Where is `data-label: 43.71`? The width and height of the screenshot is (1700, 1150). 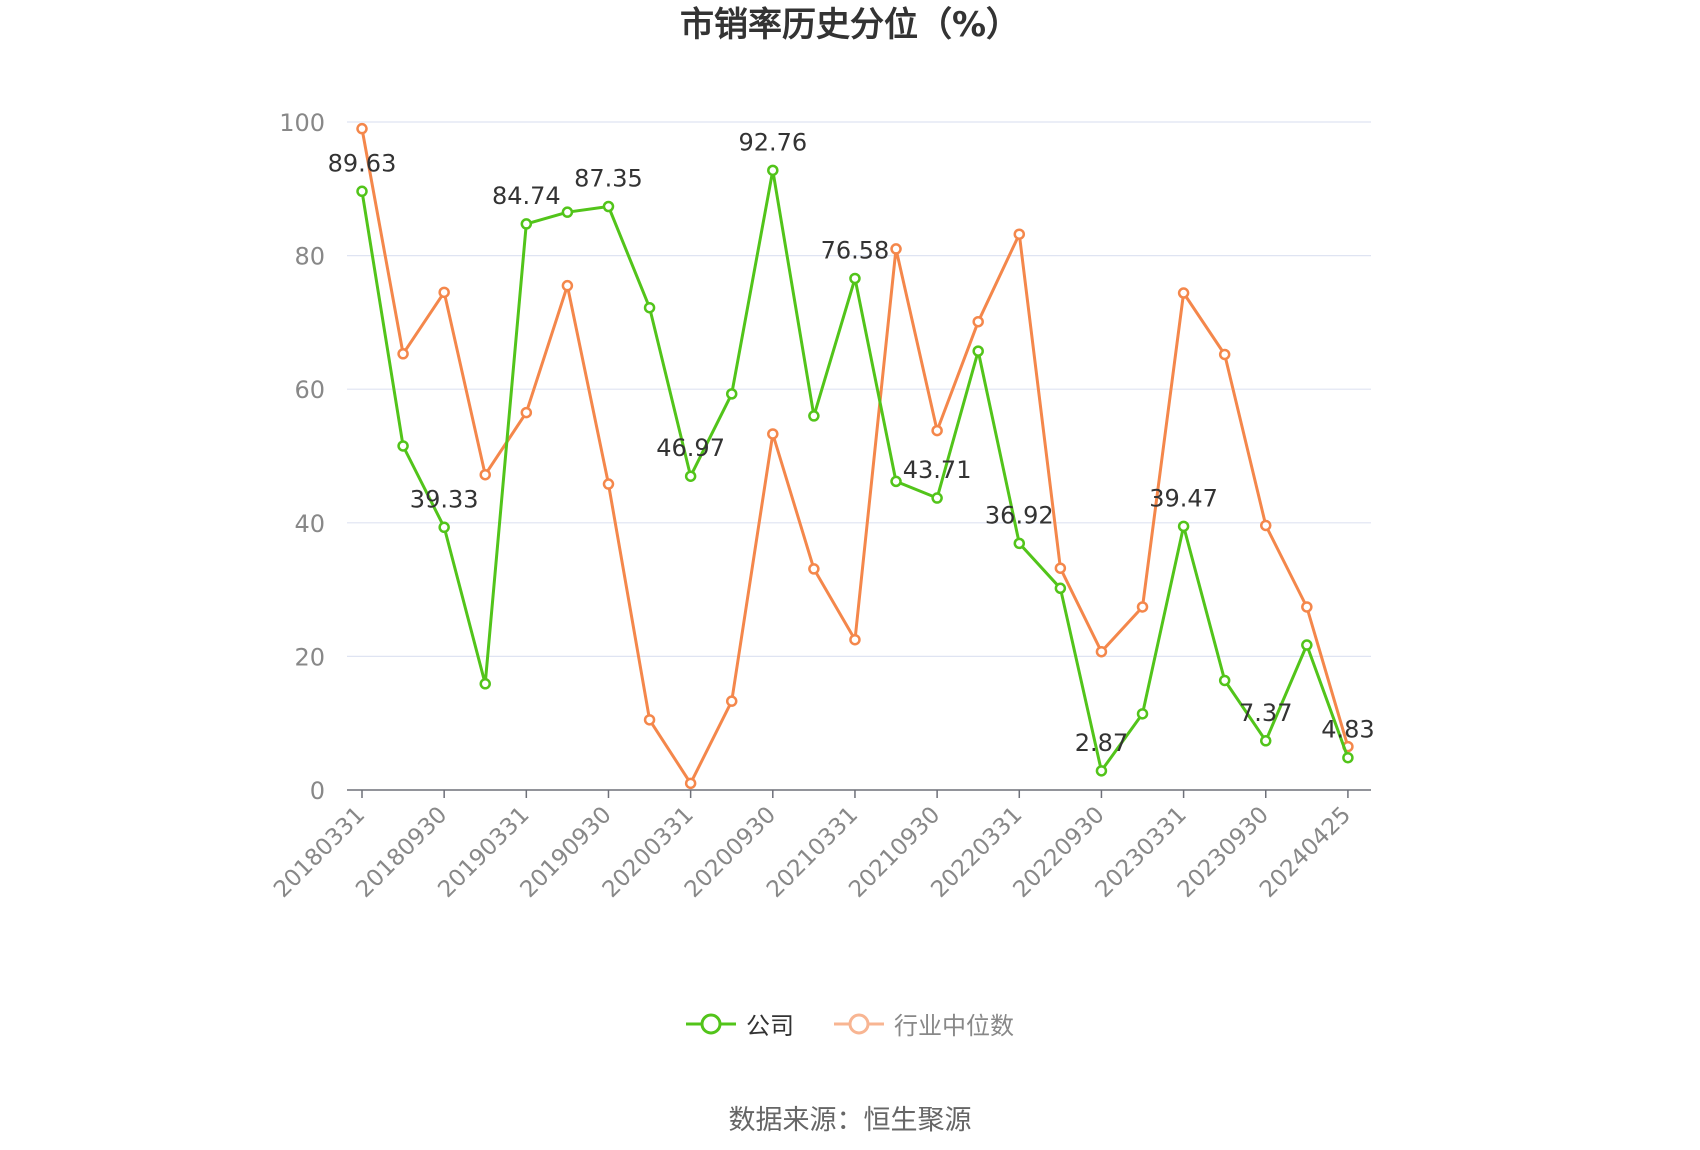 data-label: 43.71 is located at coordinates (937, 470).